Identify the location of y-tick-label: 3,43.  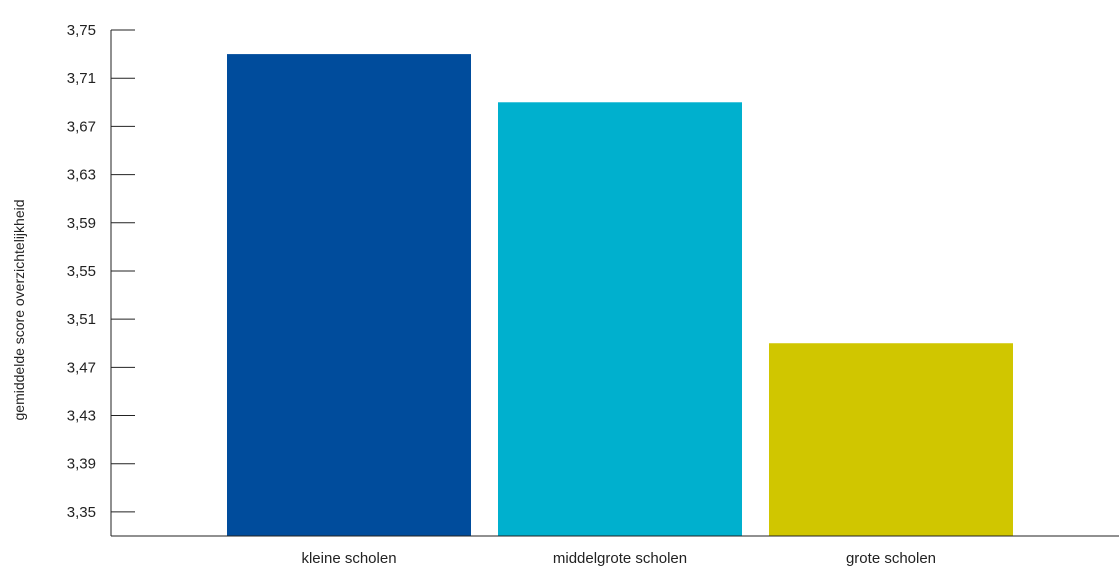
(81, 416).